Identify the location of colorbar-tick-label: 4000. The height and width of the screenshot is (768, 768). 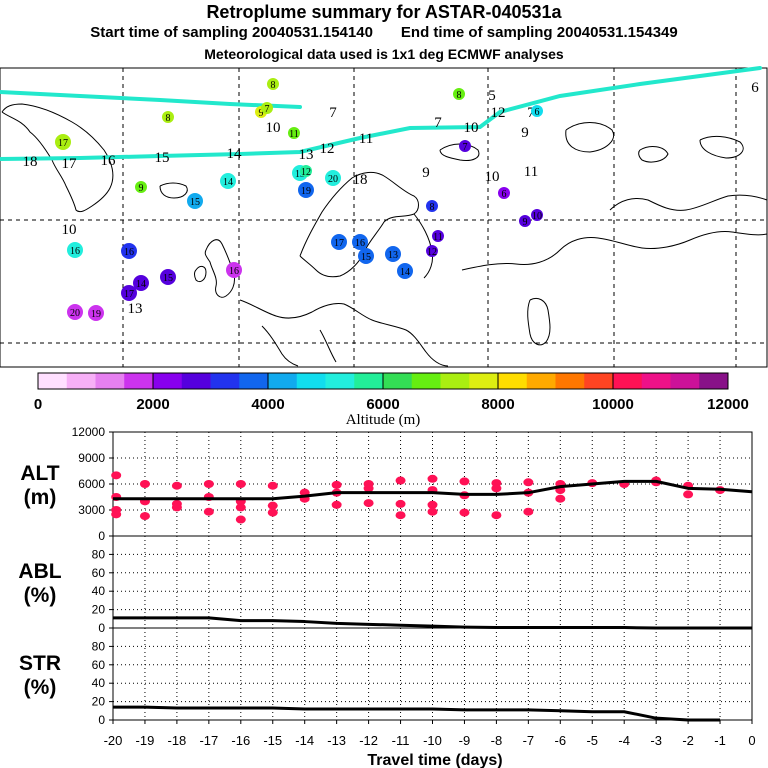
(267, 404).